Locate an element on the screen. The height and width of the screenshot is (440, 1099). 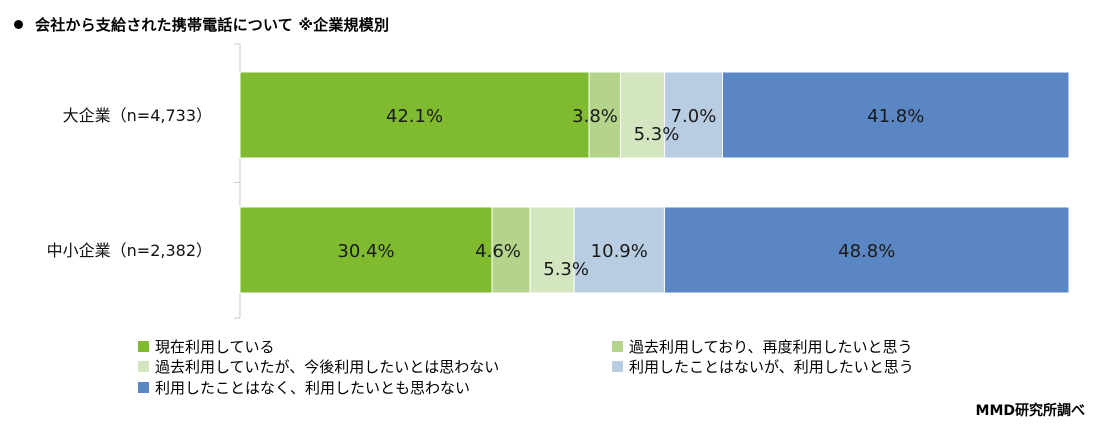
data-label: 42.1% is located at coordinates (414, 116).